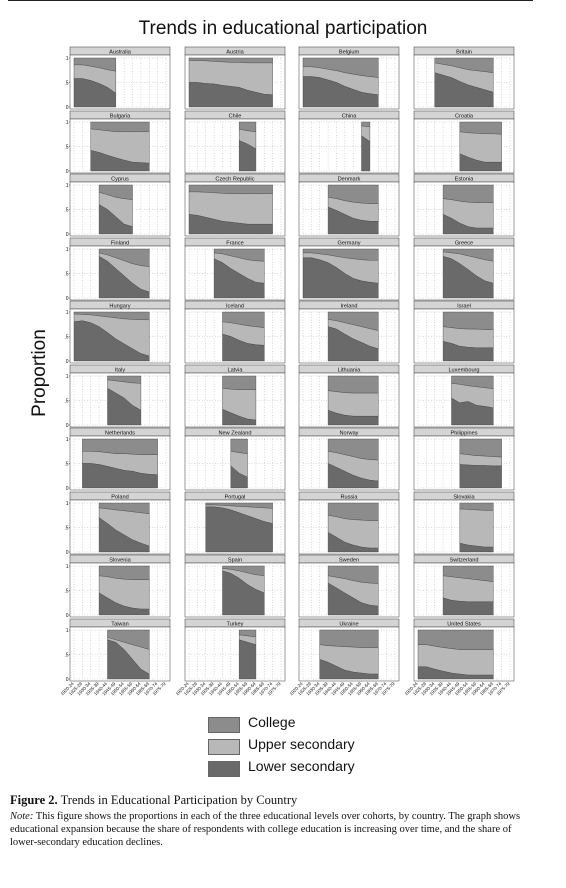 This screenshot has width=566, height=888. I want to click on panel-title-czech-republic: Czech Republic, so click(234, 179).